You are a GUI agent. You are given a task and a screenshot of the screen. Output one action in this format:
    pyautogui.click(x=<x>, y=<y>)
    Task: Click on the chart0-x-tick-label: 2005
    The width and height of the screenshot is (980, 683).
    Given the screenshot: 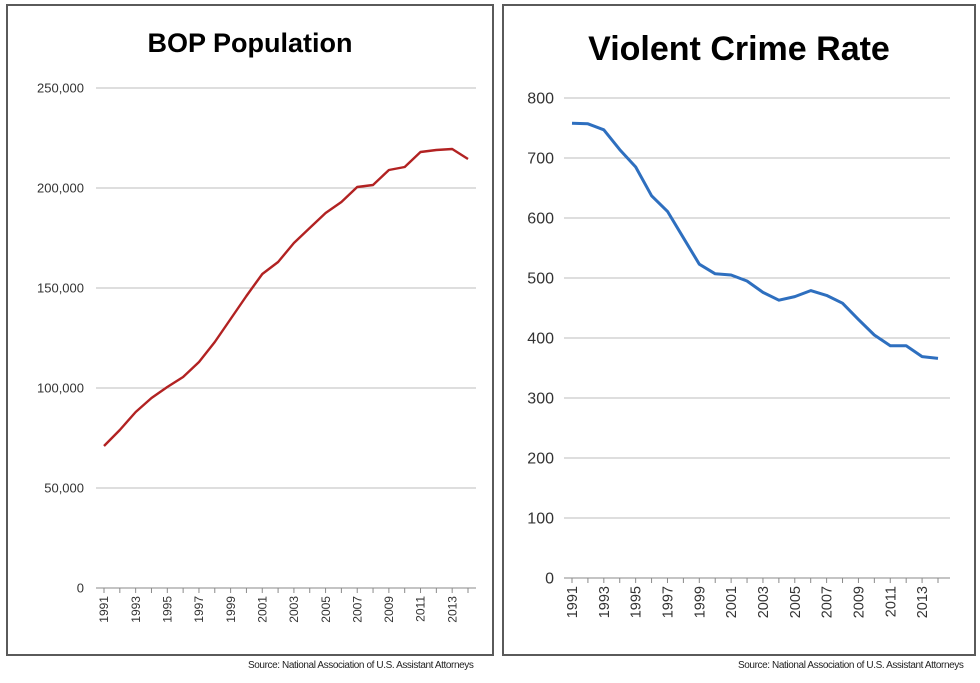 What is the action you would take?
    pyautogui.click(x=326, y=609)
    